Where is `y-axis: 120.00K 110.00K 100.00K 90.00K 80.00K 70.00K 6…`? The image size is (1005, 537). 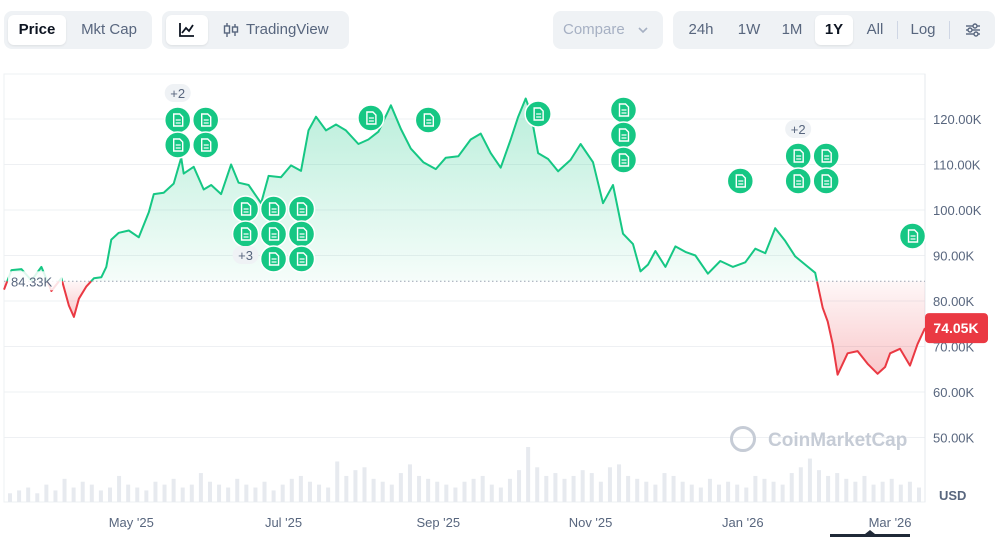 y-axis: 120.00K 110.00K 100.00K 90.00K 80.00K 70.00K 6… is located at coordinates (957, 307).